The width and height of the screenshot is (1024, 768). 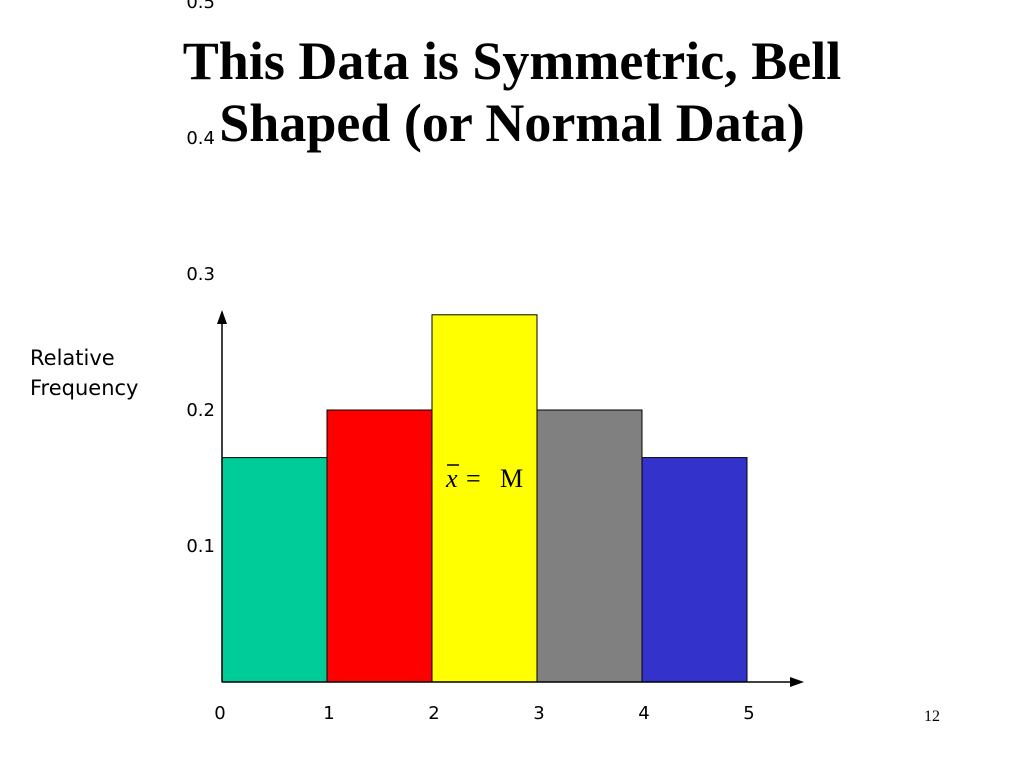 I want to click on y-tick-labels: 0.1 0.2 0.3 0.4 0.5, so click(x=200, y=278).